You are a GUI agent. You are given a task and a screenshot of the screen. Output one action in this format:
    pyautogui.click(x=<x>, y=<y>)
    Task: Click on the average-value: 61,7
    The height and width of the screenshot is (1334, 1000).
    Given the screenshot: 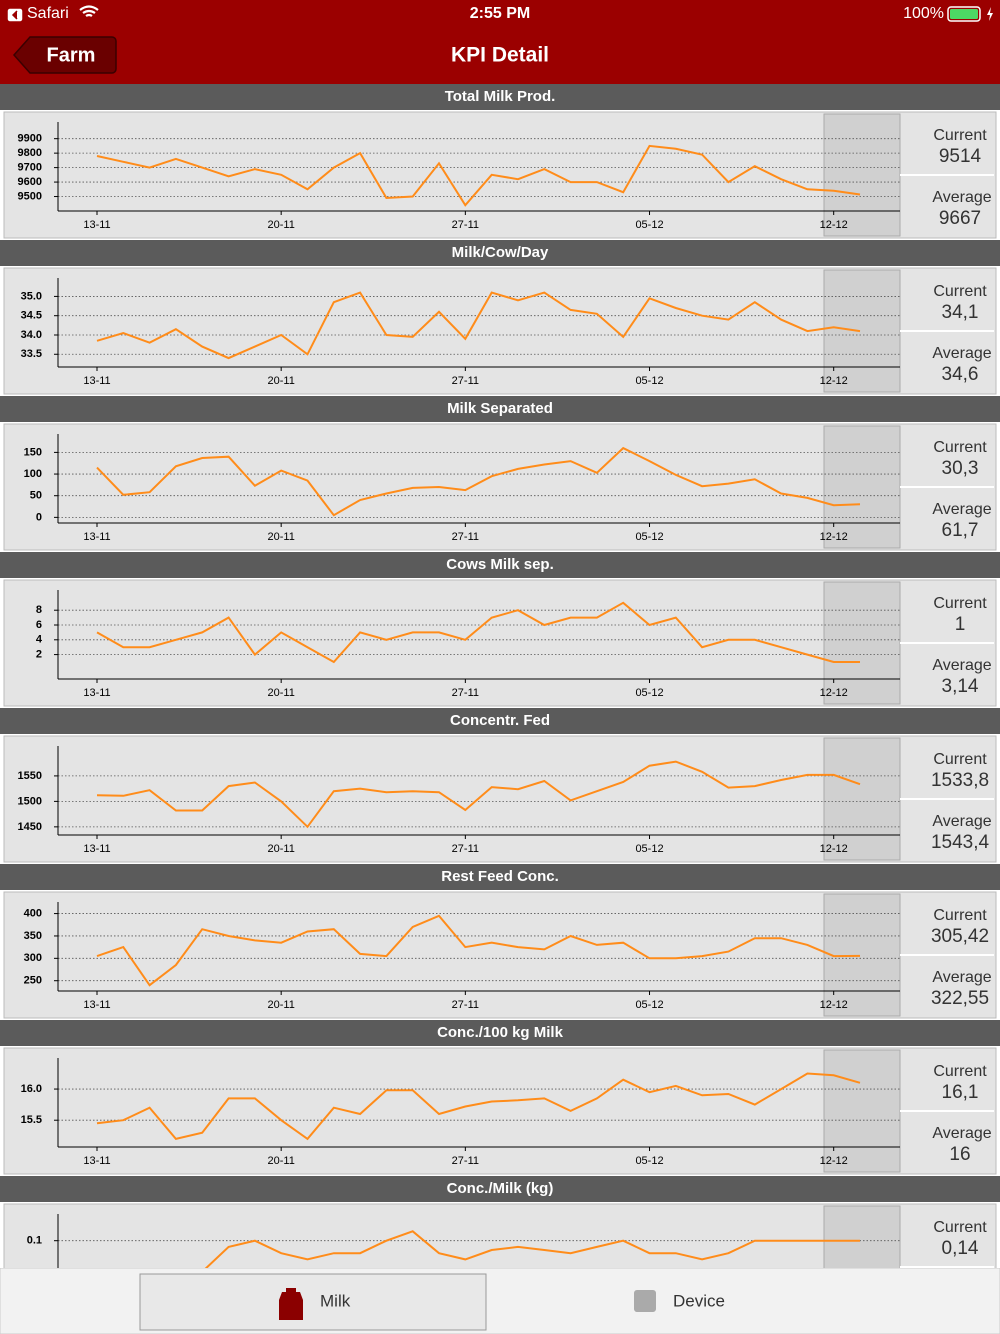 What is the action you would take?
    pyautogui.click(x=960, y=530)
    